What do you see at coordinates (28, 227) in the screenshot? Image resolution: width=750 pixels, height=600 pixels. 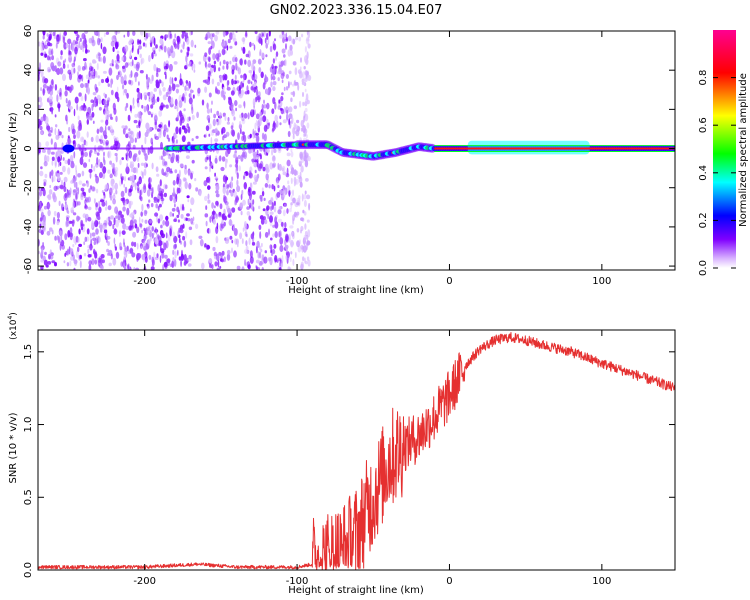 I see `y-tick-label: -40` at bounding box center [28, 227].